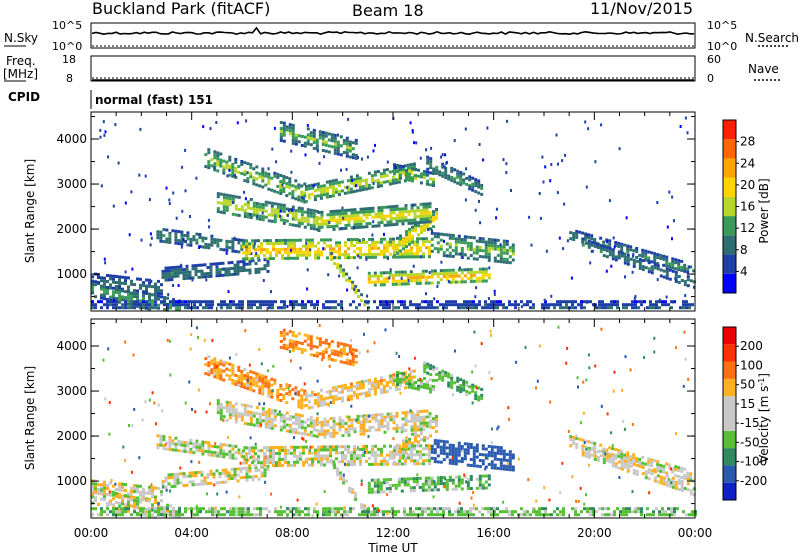 This screenshot has width=800, height=554. Describe the element at coordinates (393, 35) in the screenshot. I see `nsky-frame` at that location.